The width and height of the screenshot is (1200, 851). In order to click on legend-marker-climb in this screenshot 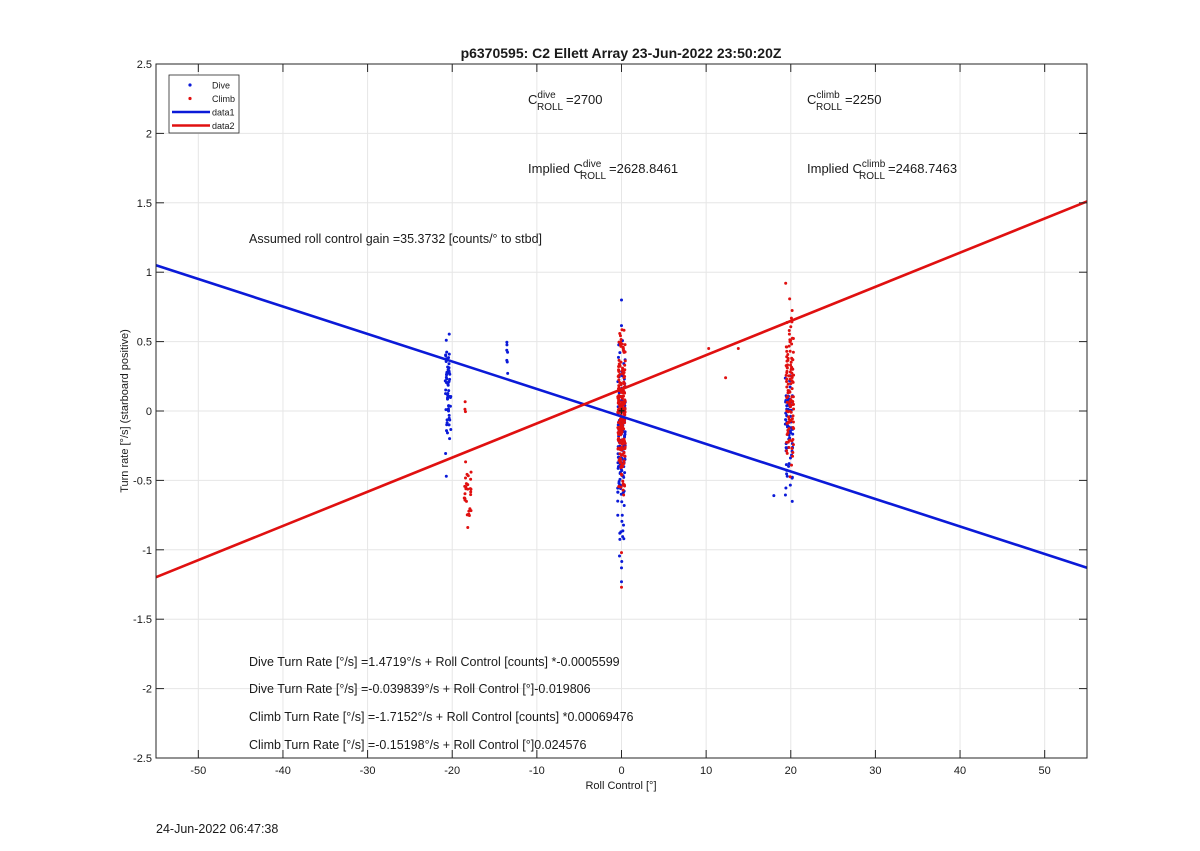, I will do `click(190, 98)`.